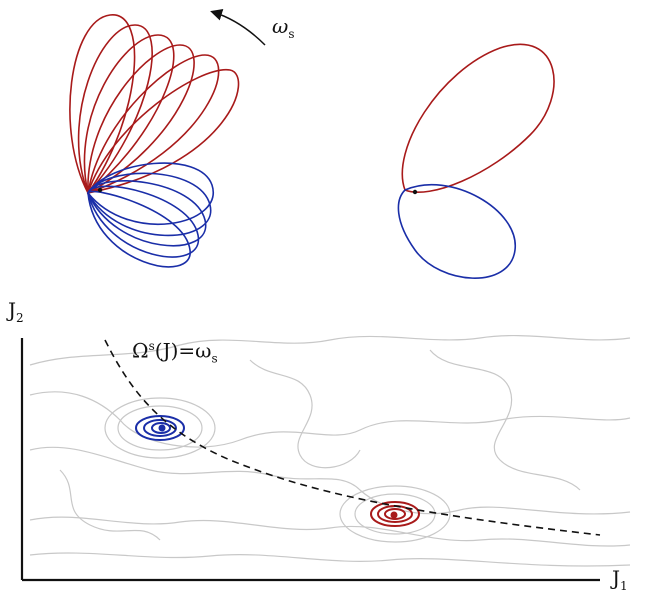  Describe the element at coordinates (154, 104) in the screenshot. I see `red-orbits-precessing` at that location.